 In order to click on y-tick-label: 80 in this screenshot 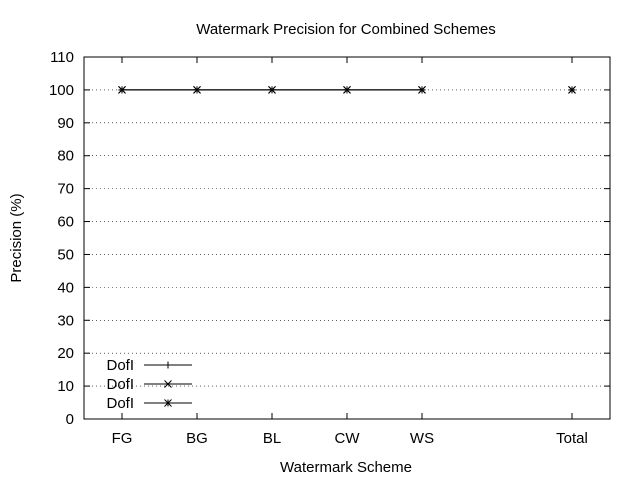, I will do `click(65, 156)`.